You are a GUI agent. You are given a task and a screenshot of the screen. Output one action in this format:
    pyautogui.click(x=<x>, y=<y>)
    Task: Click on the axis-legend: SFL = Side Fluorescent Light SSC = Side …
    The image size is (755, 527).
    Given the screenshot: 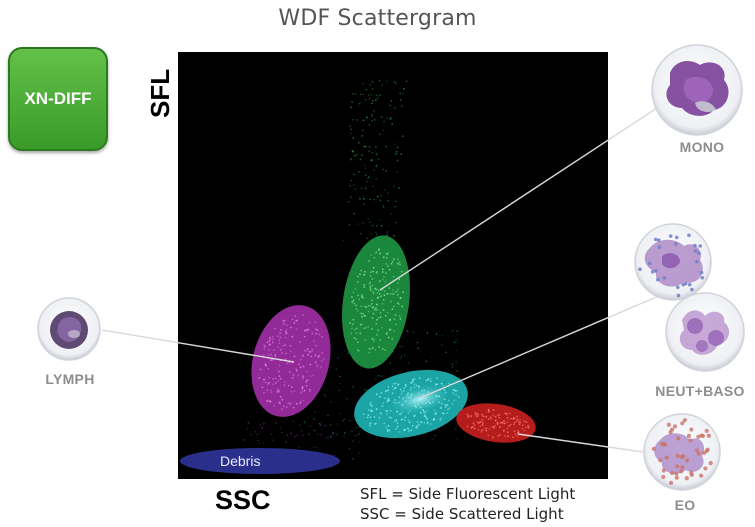 What is the action you would take?
    pyautogui.click(x=467, y=504)
    